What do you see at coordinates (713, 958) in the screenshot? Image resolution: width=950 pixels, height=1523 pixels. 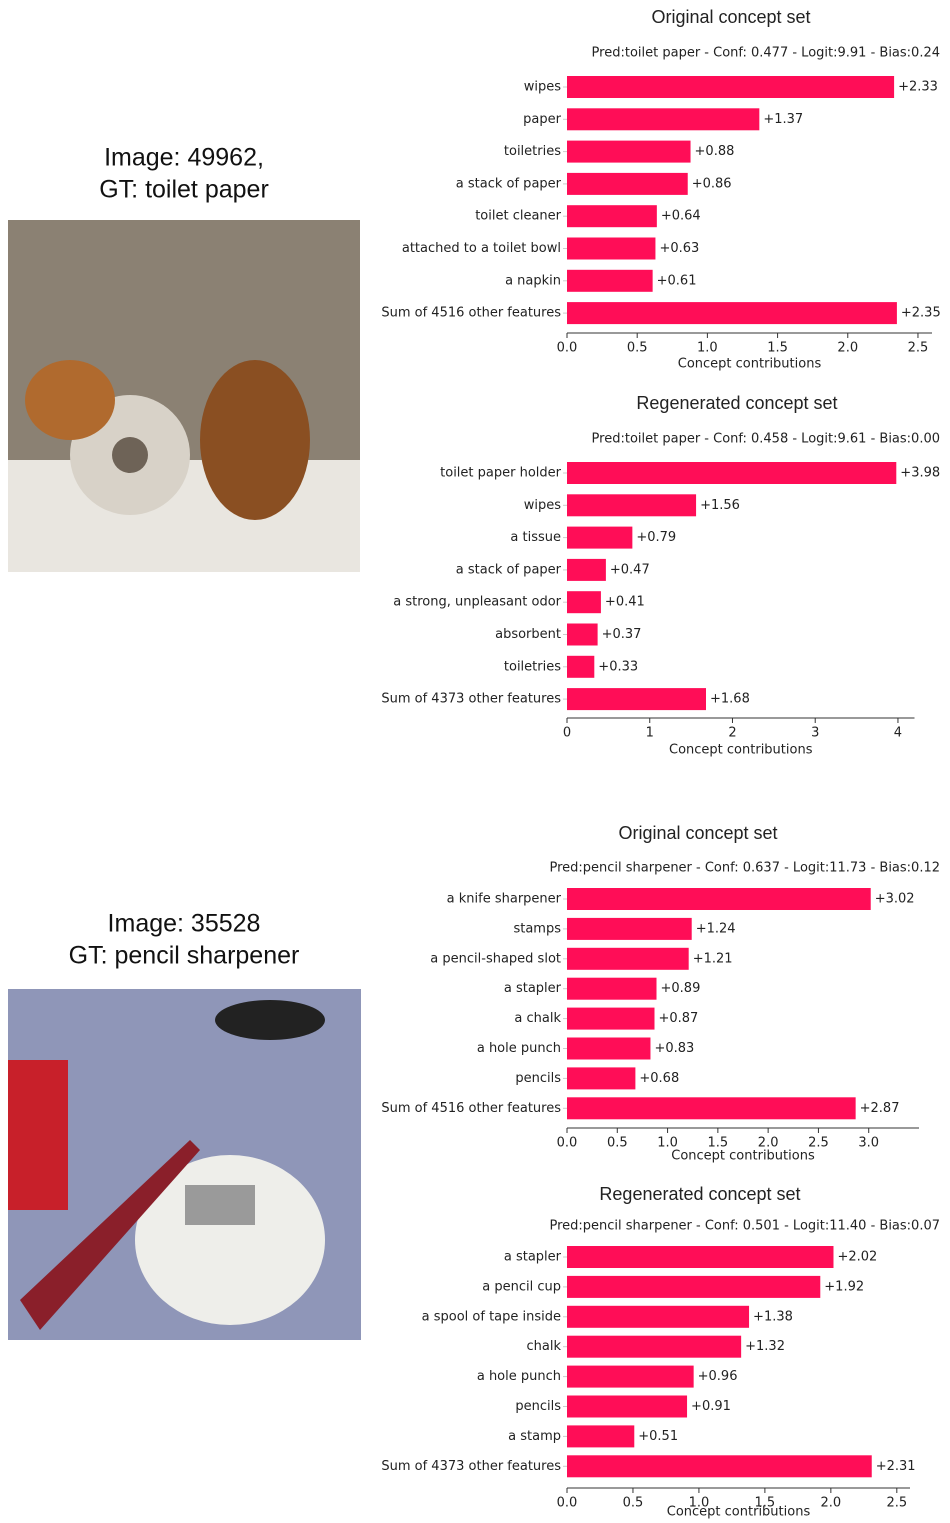 I see `value-label: +1.21` at bounding box center [713, 958].